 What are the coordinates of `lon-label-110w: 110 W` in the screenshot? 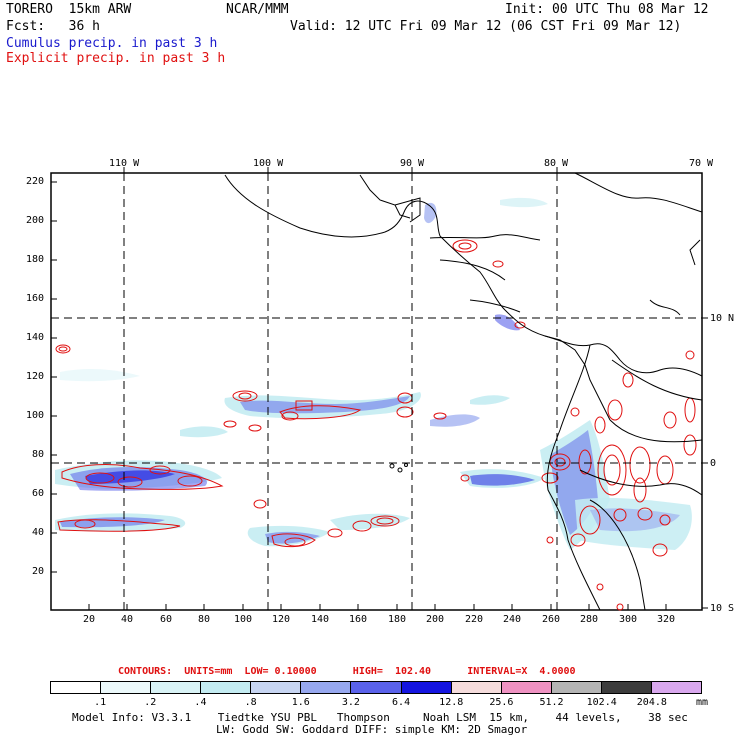 It's located at (124, 163).